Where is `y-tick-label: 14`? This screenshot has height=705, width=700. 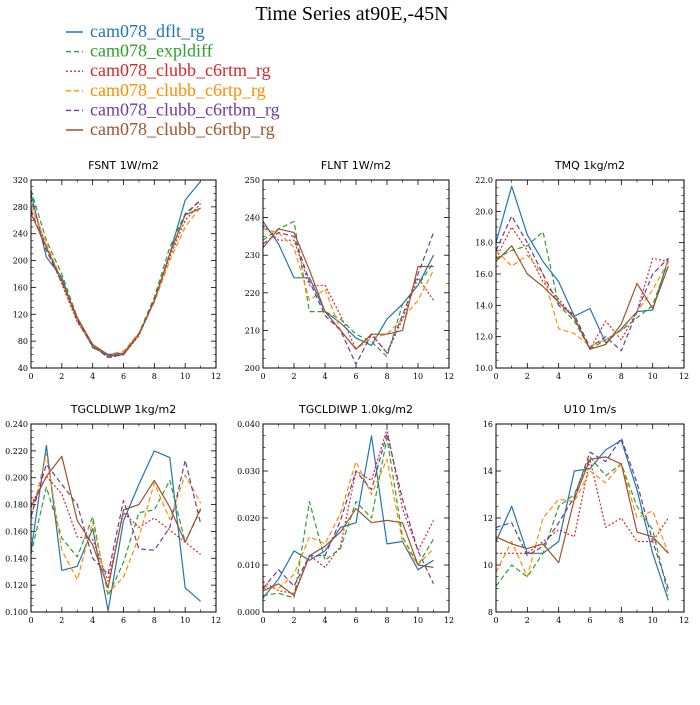
y-tick-label: 14 is located at coordinates (488, 471).